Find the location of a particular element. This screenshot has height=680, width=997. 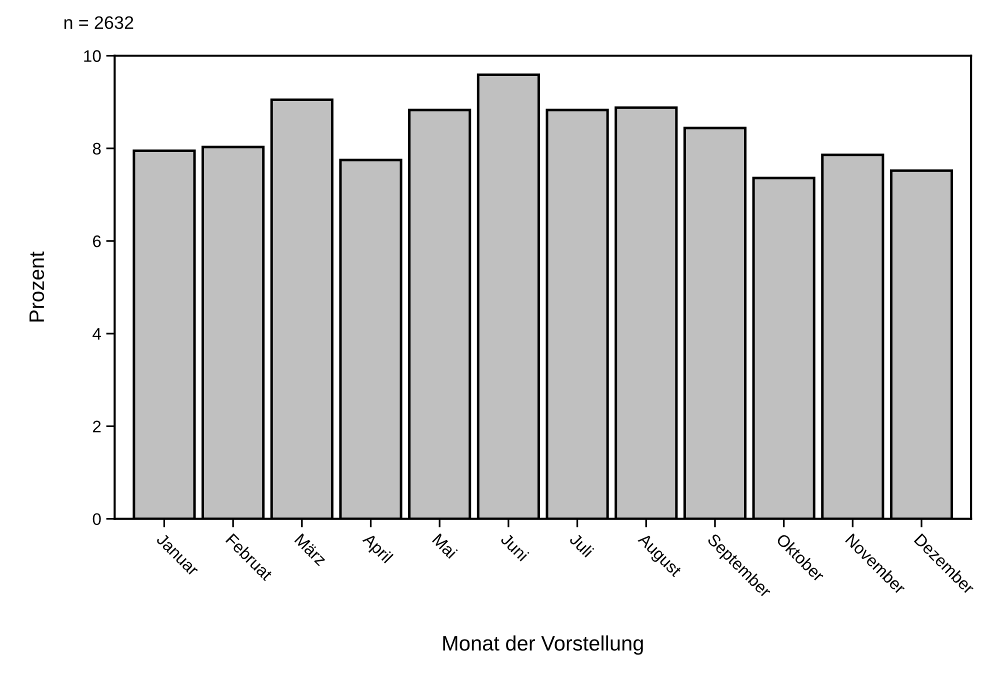

y-axis-title: Prozent is located at coordinates (37, 287).